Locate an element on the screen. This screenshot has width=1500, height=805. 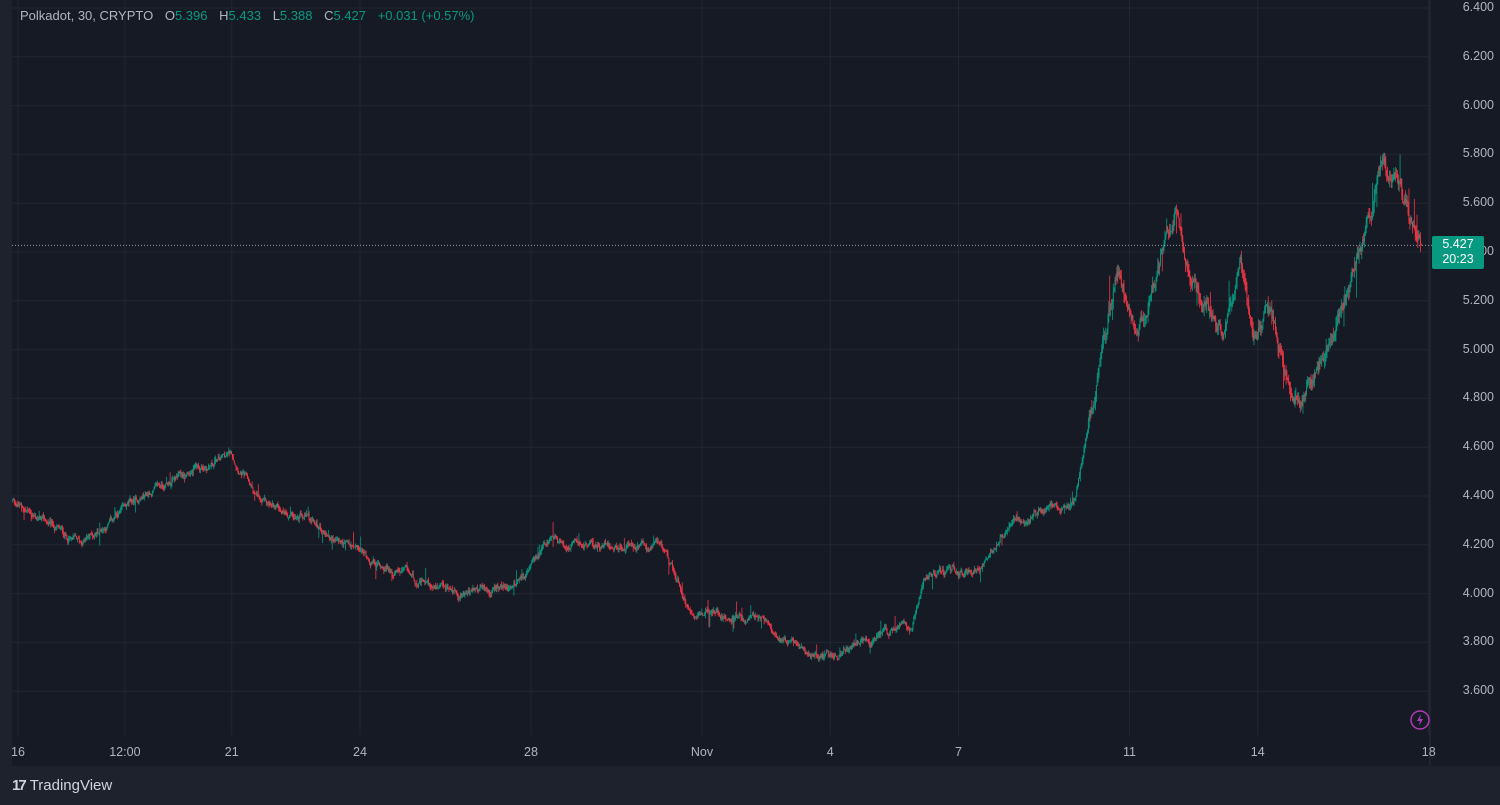
lightning-icon is located at coordinates (1420, 720).